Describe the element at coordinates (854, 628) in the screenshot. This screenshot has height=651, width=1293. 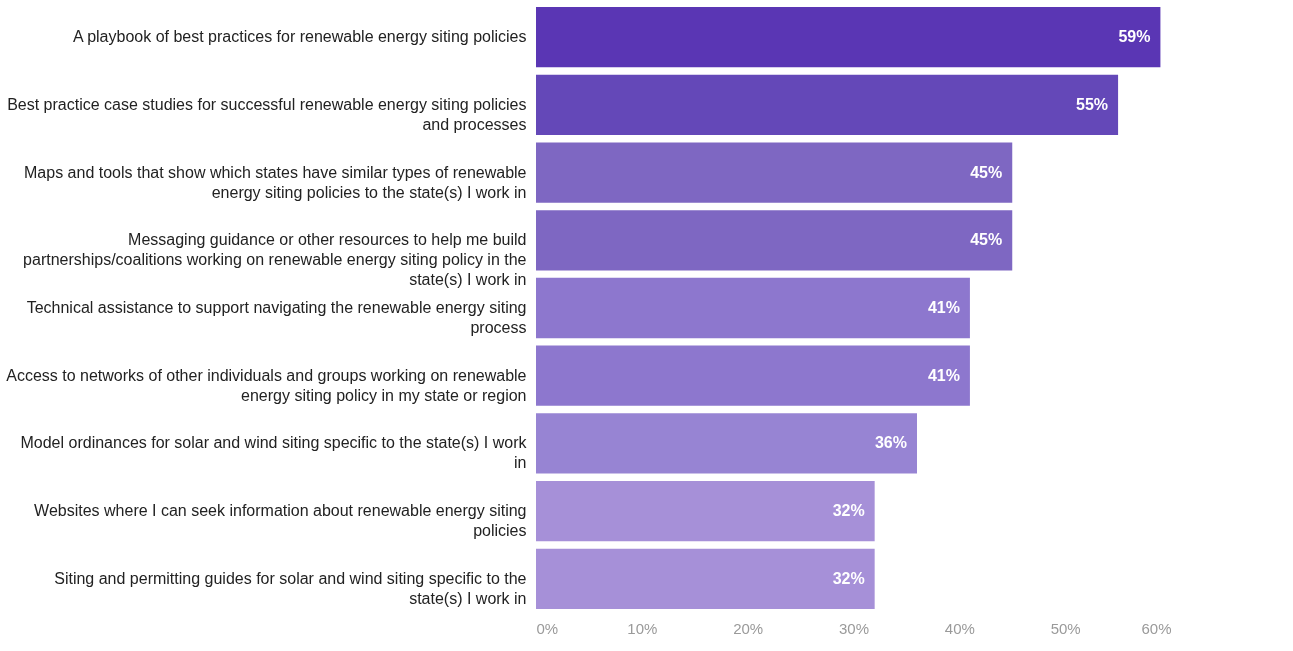
I see `x-tick-label: 30%` at that location.